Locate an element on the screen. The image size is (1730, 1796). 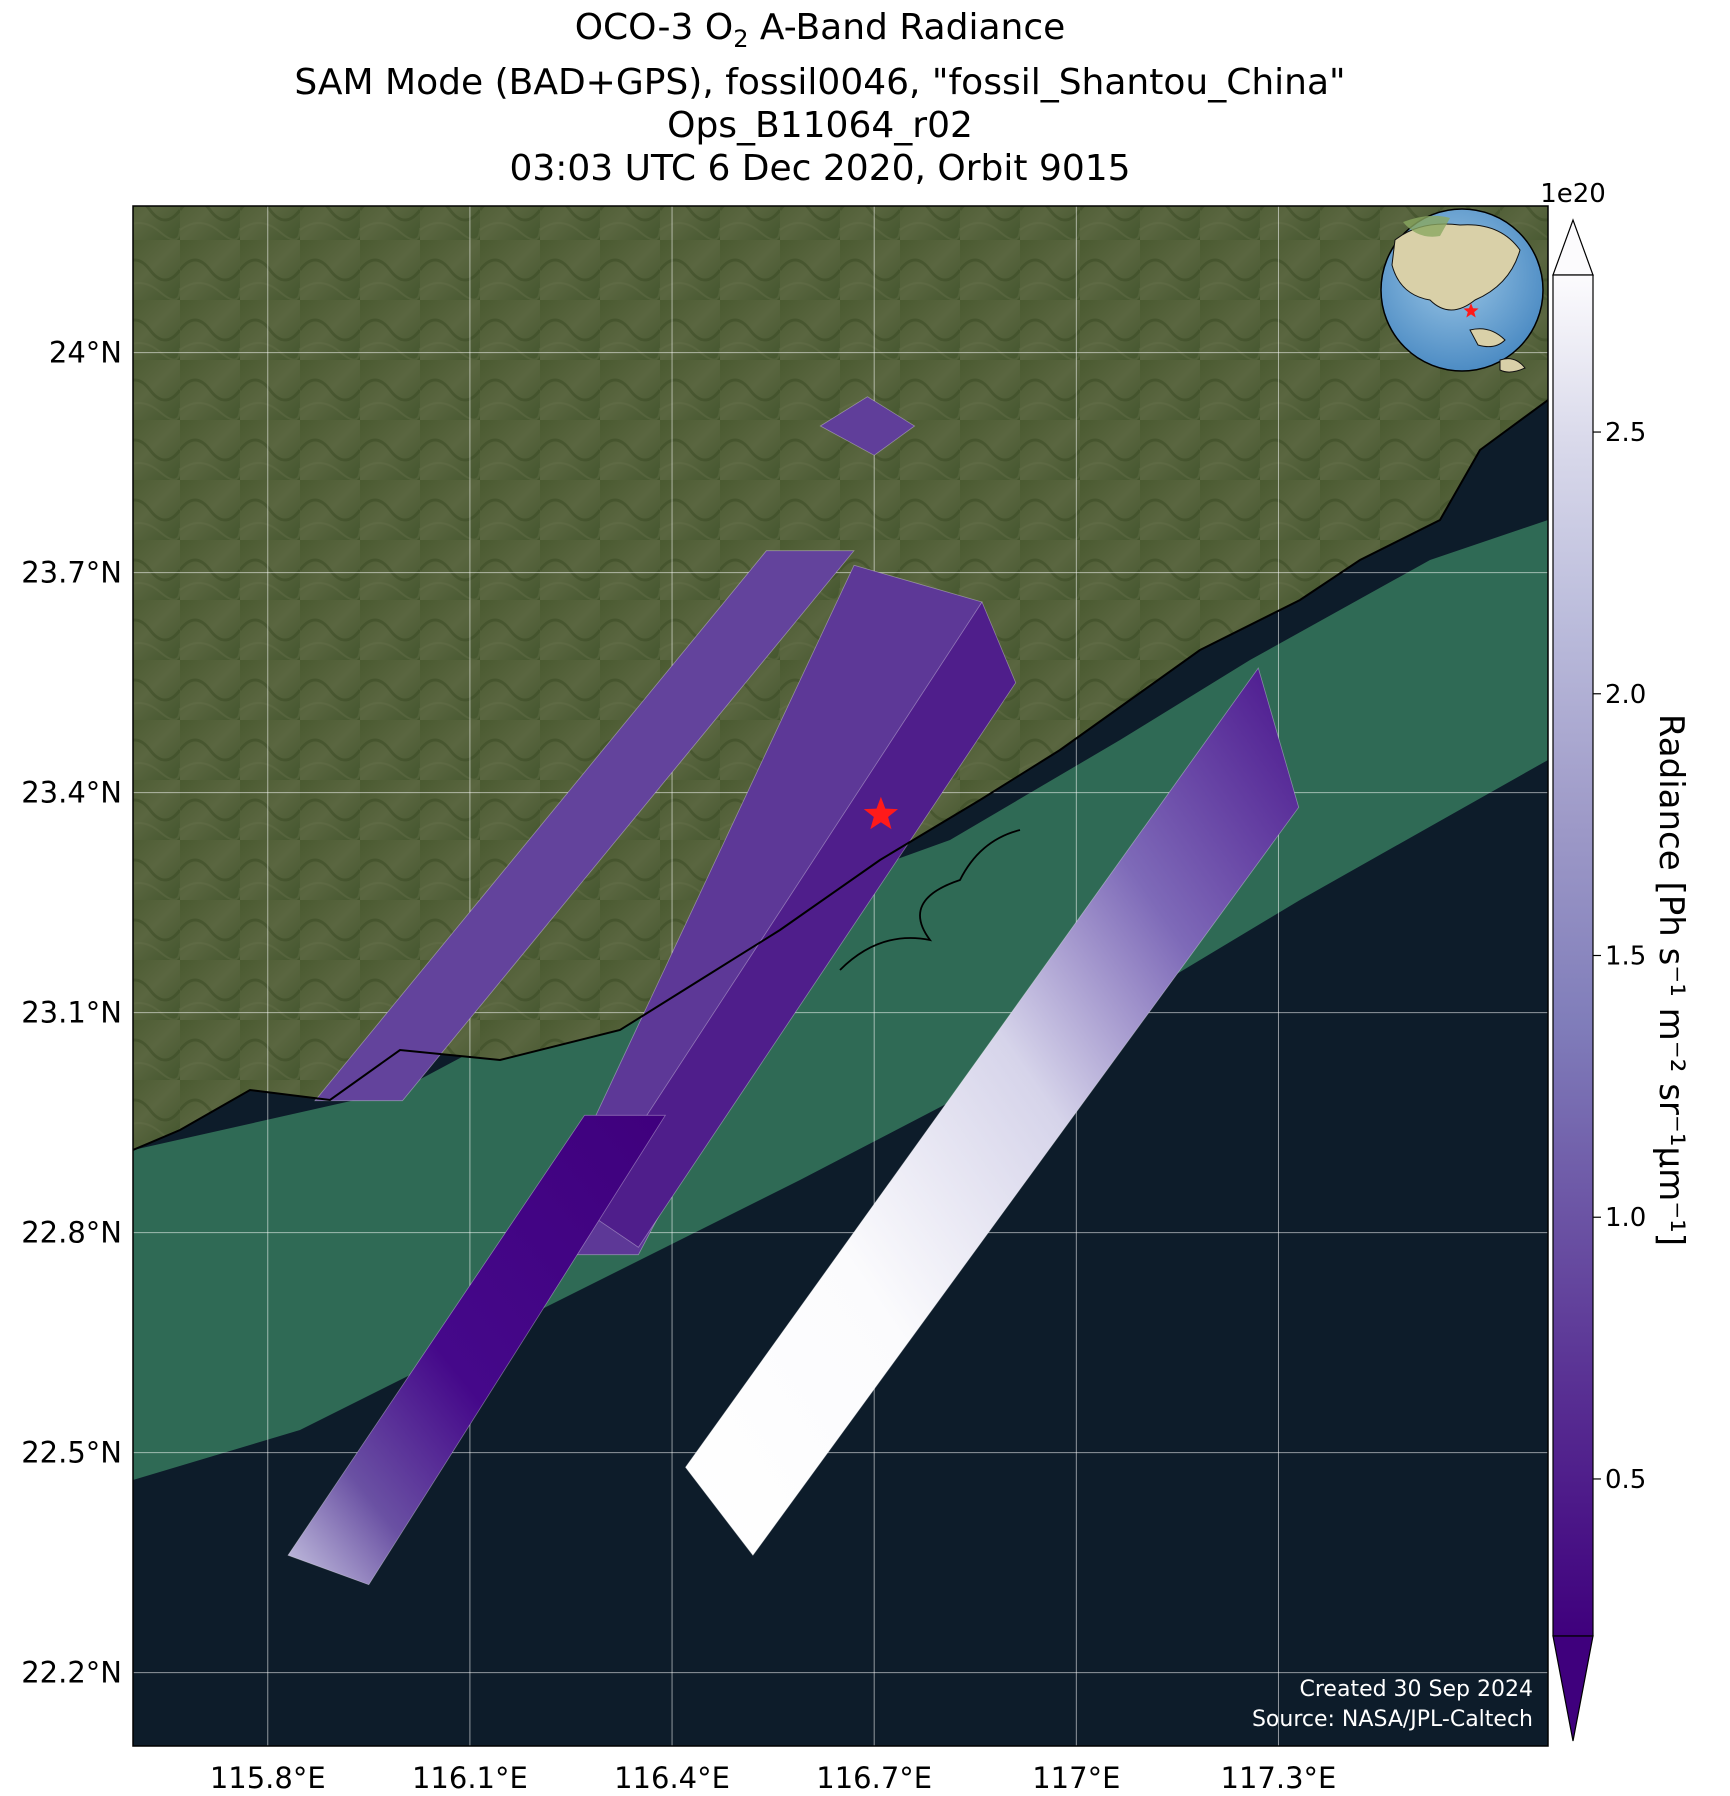
colorbar-gradient is located at coordinates (1573, 955).